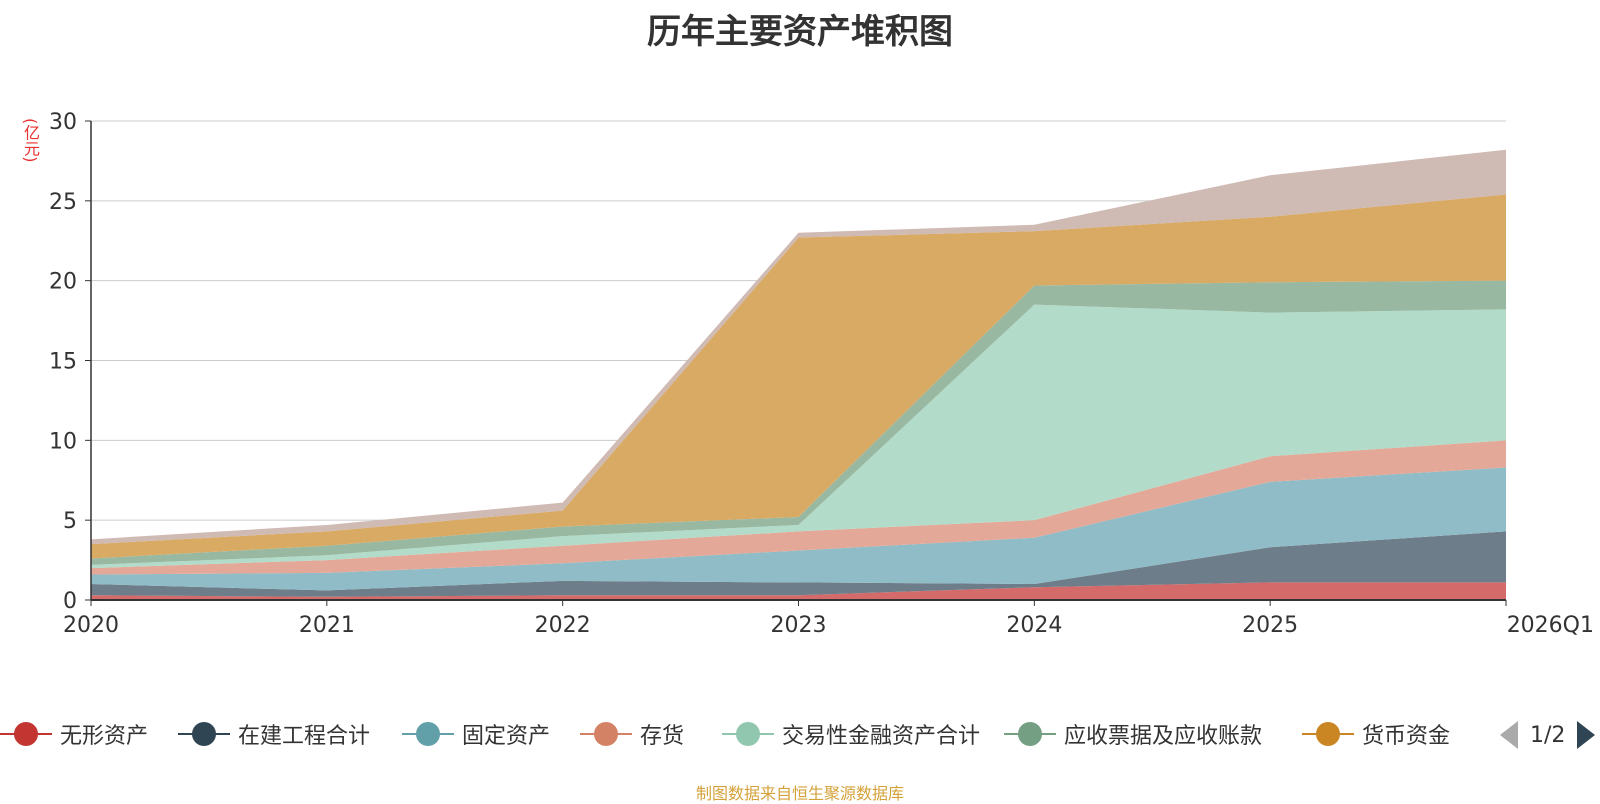 This screenshot has width=1600, height=804. What do you see at coordinates (304, 736) in the screenshot?
I see `legend-label: 在建工程合计` at bounding box center [304, 736].